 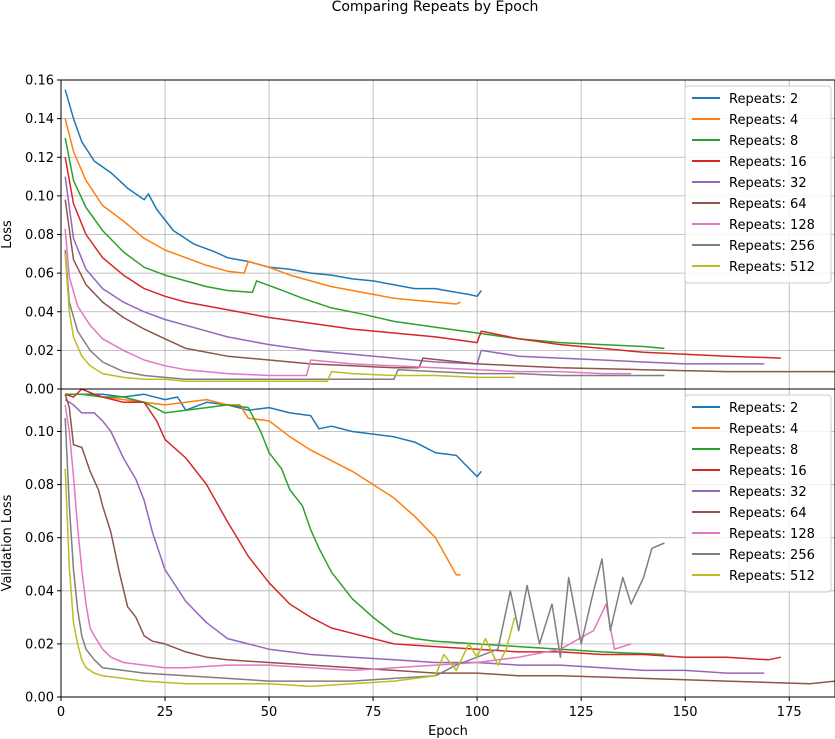 What do you see at coordinates (7, 542) in the screenshot?
I see `y-axis-label: Validation Loss` at bounding box center [7, 542].